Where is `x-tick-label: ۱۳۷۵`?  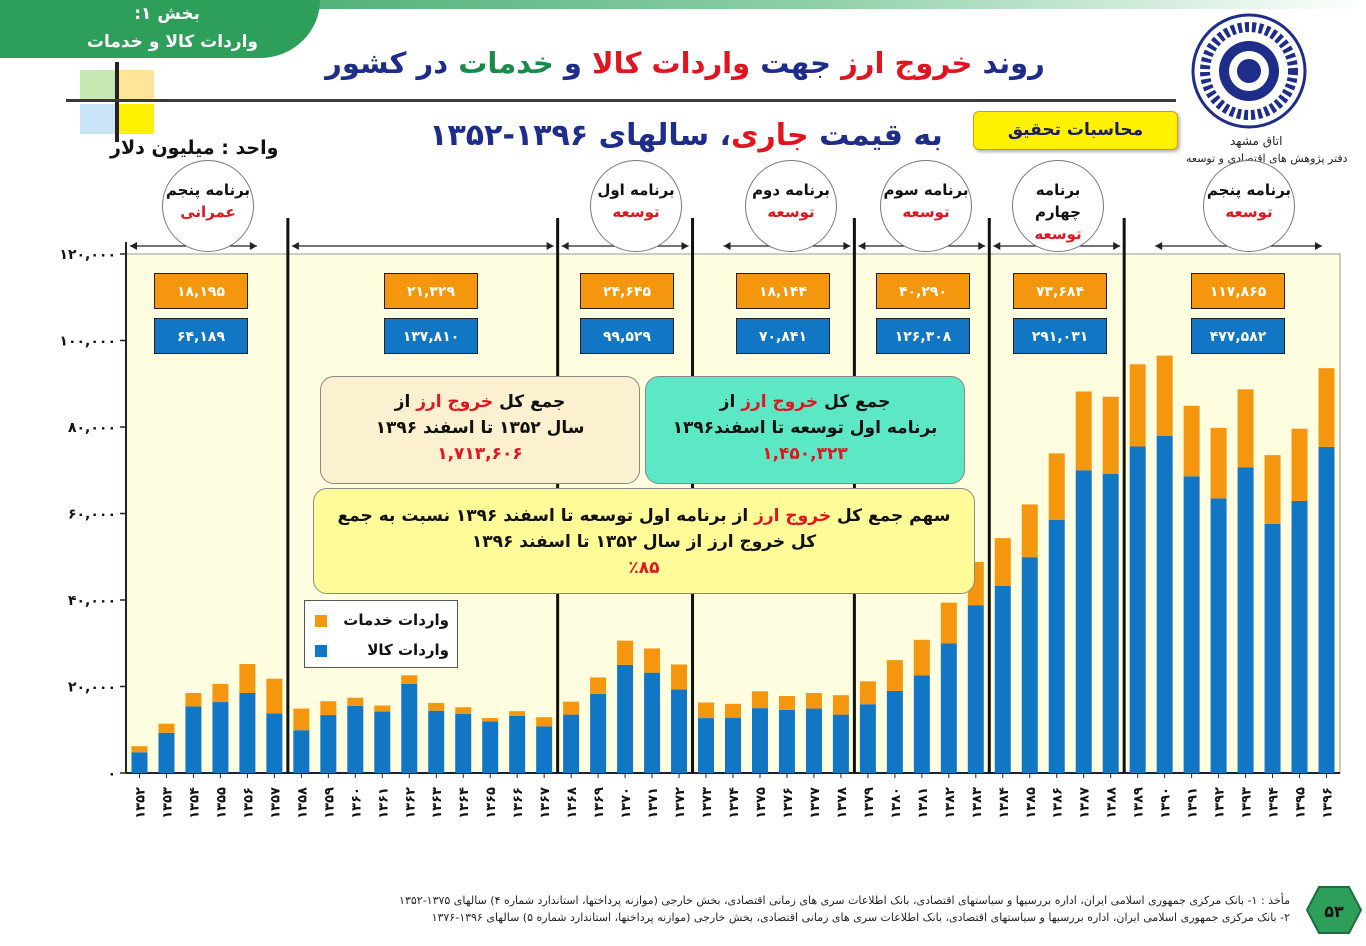
x-tick-label: ۱۳۷۵ is located at coordinates (761, 803).